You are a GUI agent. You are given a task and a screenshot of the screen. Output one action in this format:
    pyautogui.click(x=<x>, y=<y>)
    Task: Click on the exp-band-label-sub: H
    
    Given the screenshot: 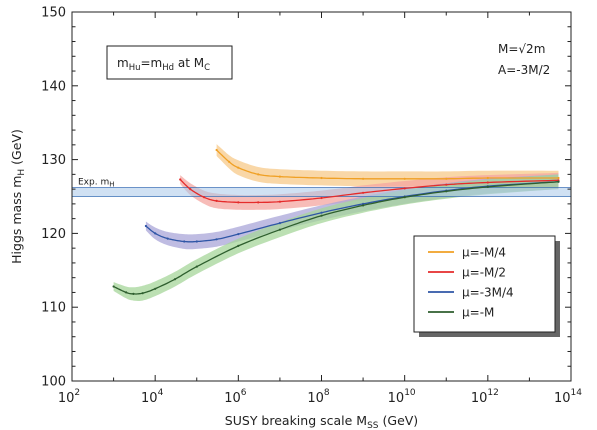 What is the action you would take?
    pyautogui.click(x=111, y=185)
    